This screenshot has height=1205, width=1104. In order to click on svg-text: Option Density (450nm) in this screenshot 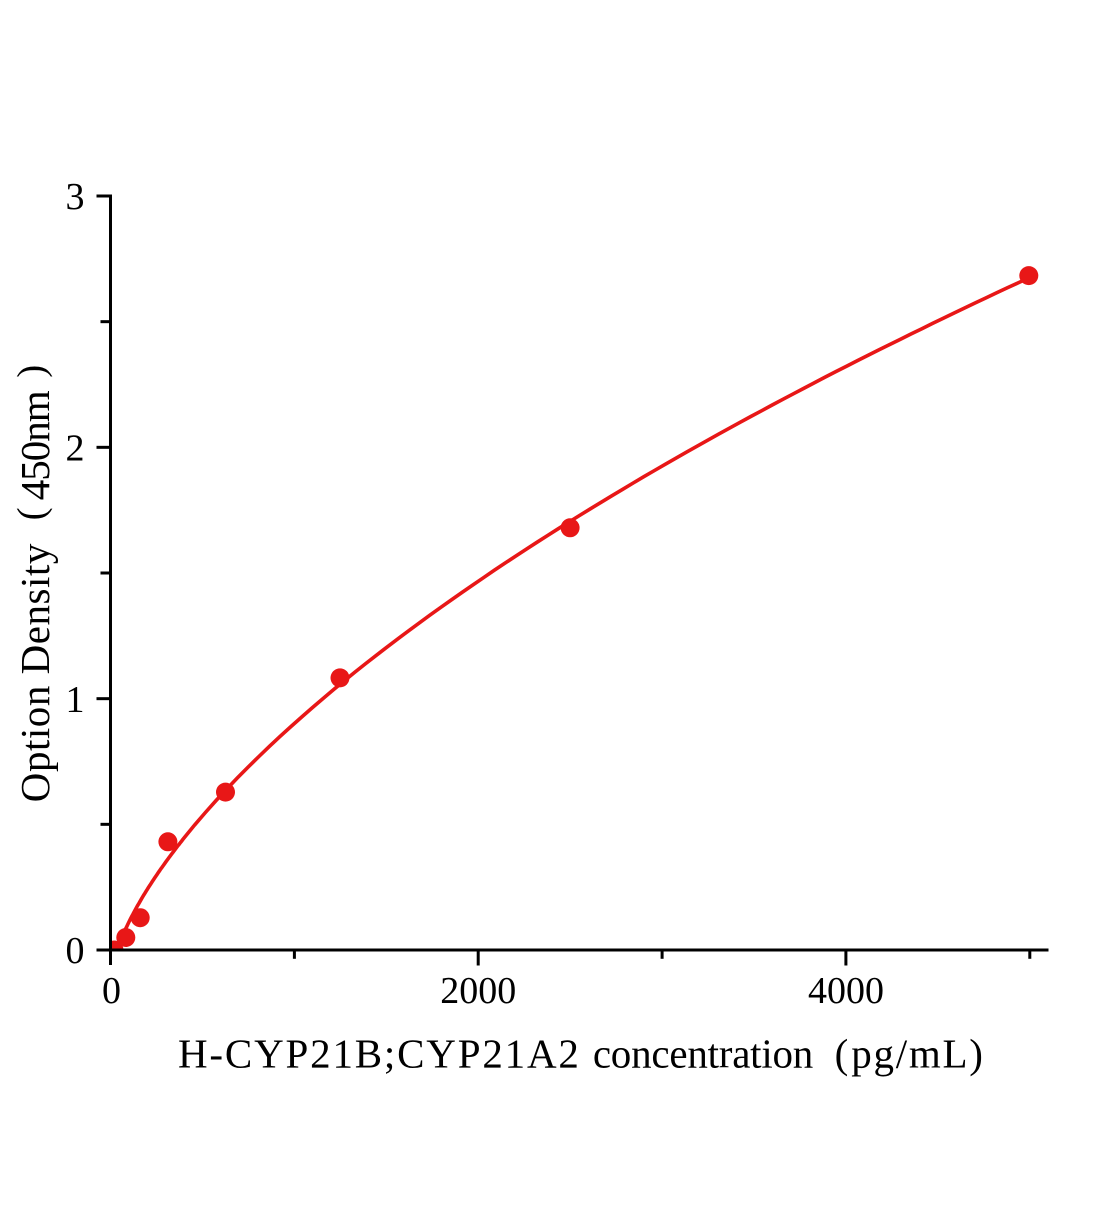, I will do `click(34, 583)`.